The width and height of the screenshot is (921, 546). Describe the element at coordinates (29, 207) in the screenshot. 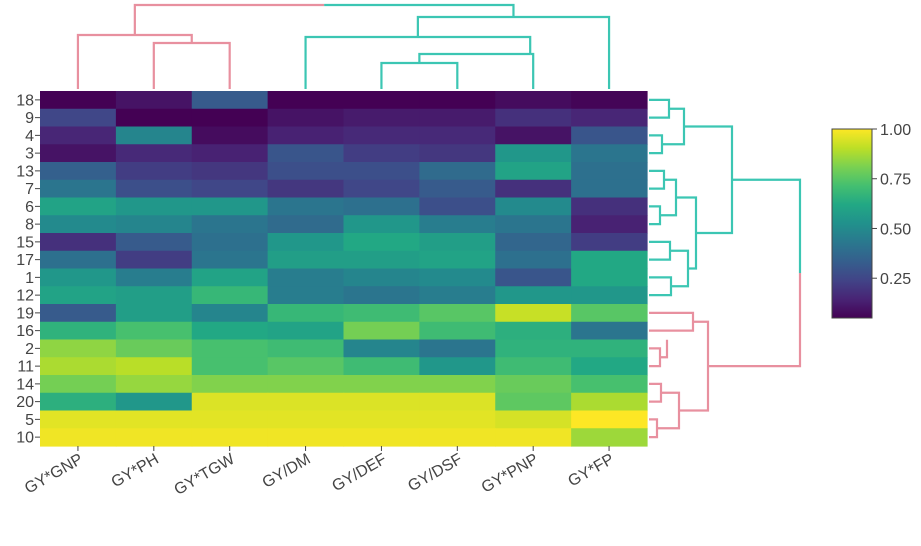

I see `row-tick-label: 6` at that location.